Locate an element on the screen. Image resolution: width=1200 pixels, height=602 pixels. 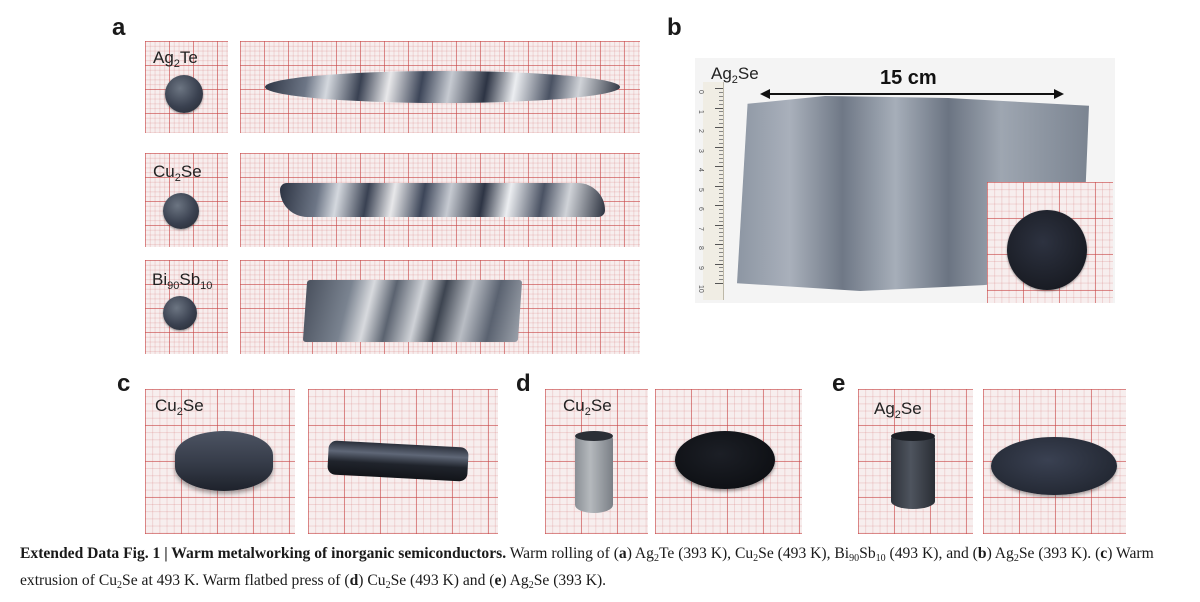
cu2se-pressed-disc is located at coordinates (725, 460).